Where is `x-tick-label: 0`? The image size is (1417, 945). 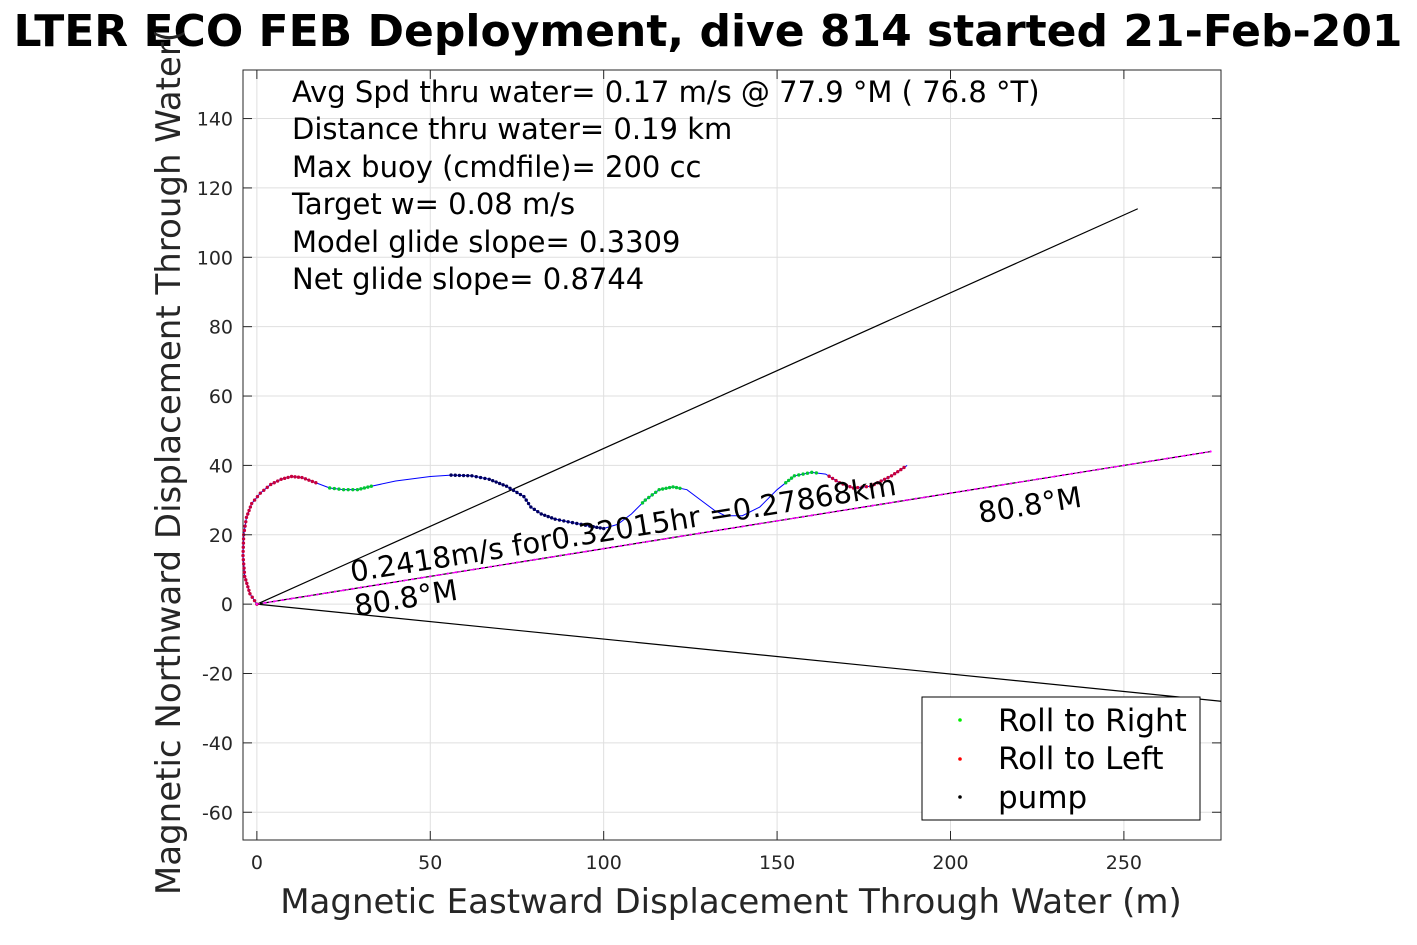
x-tick-label: 0 is located at coordinates (257, 863).